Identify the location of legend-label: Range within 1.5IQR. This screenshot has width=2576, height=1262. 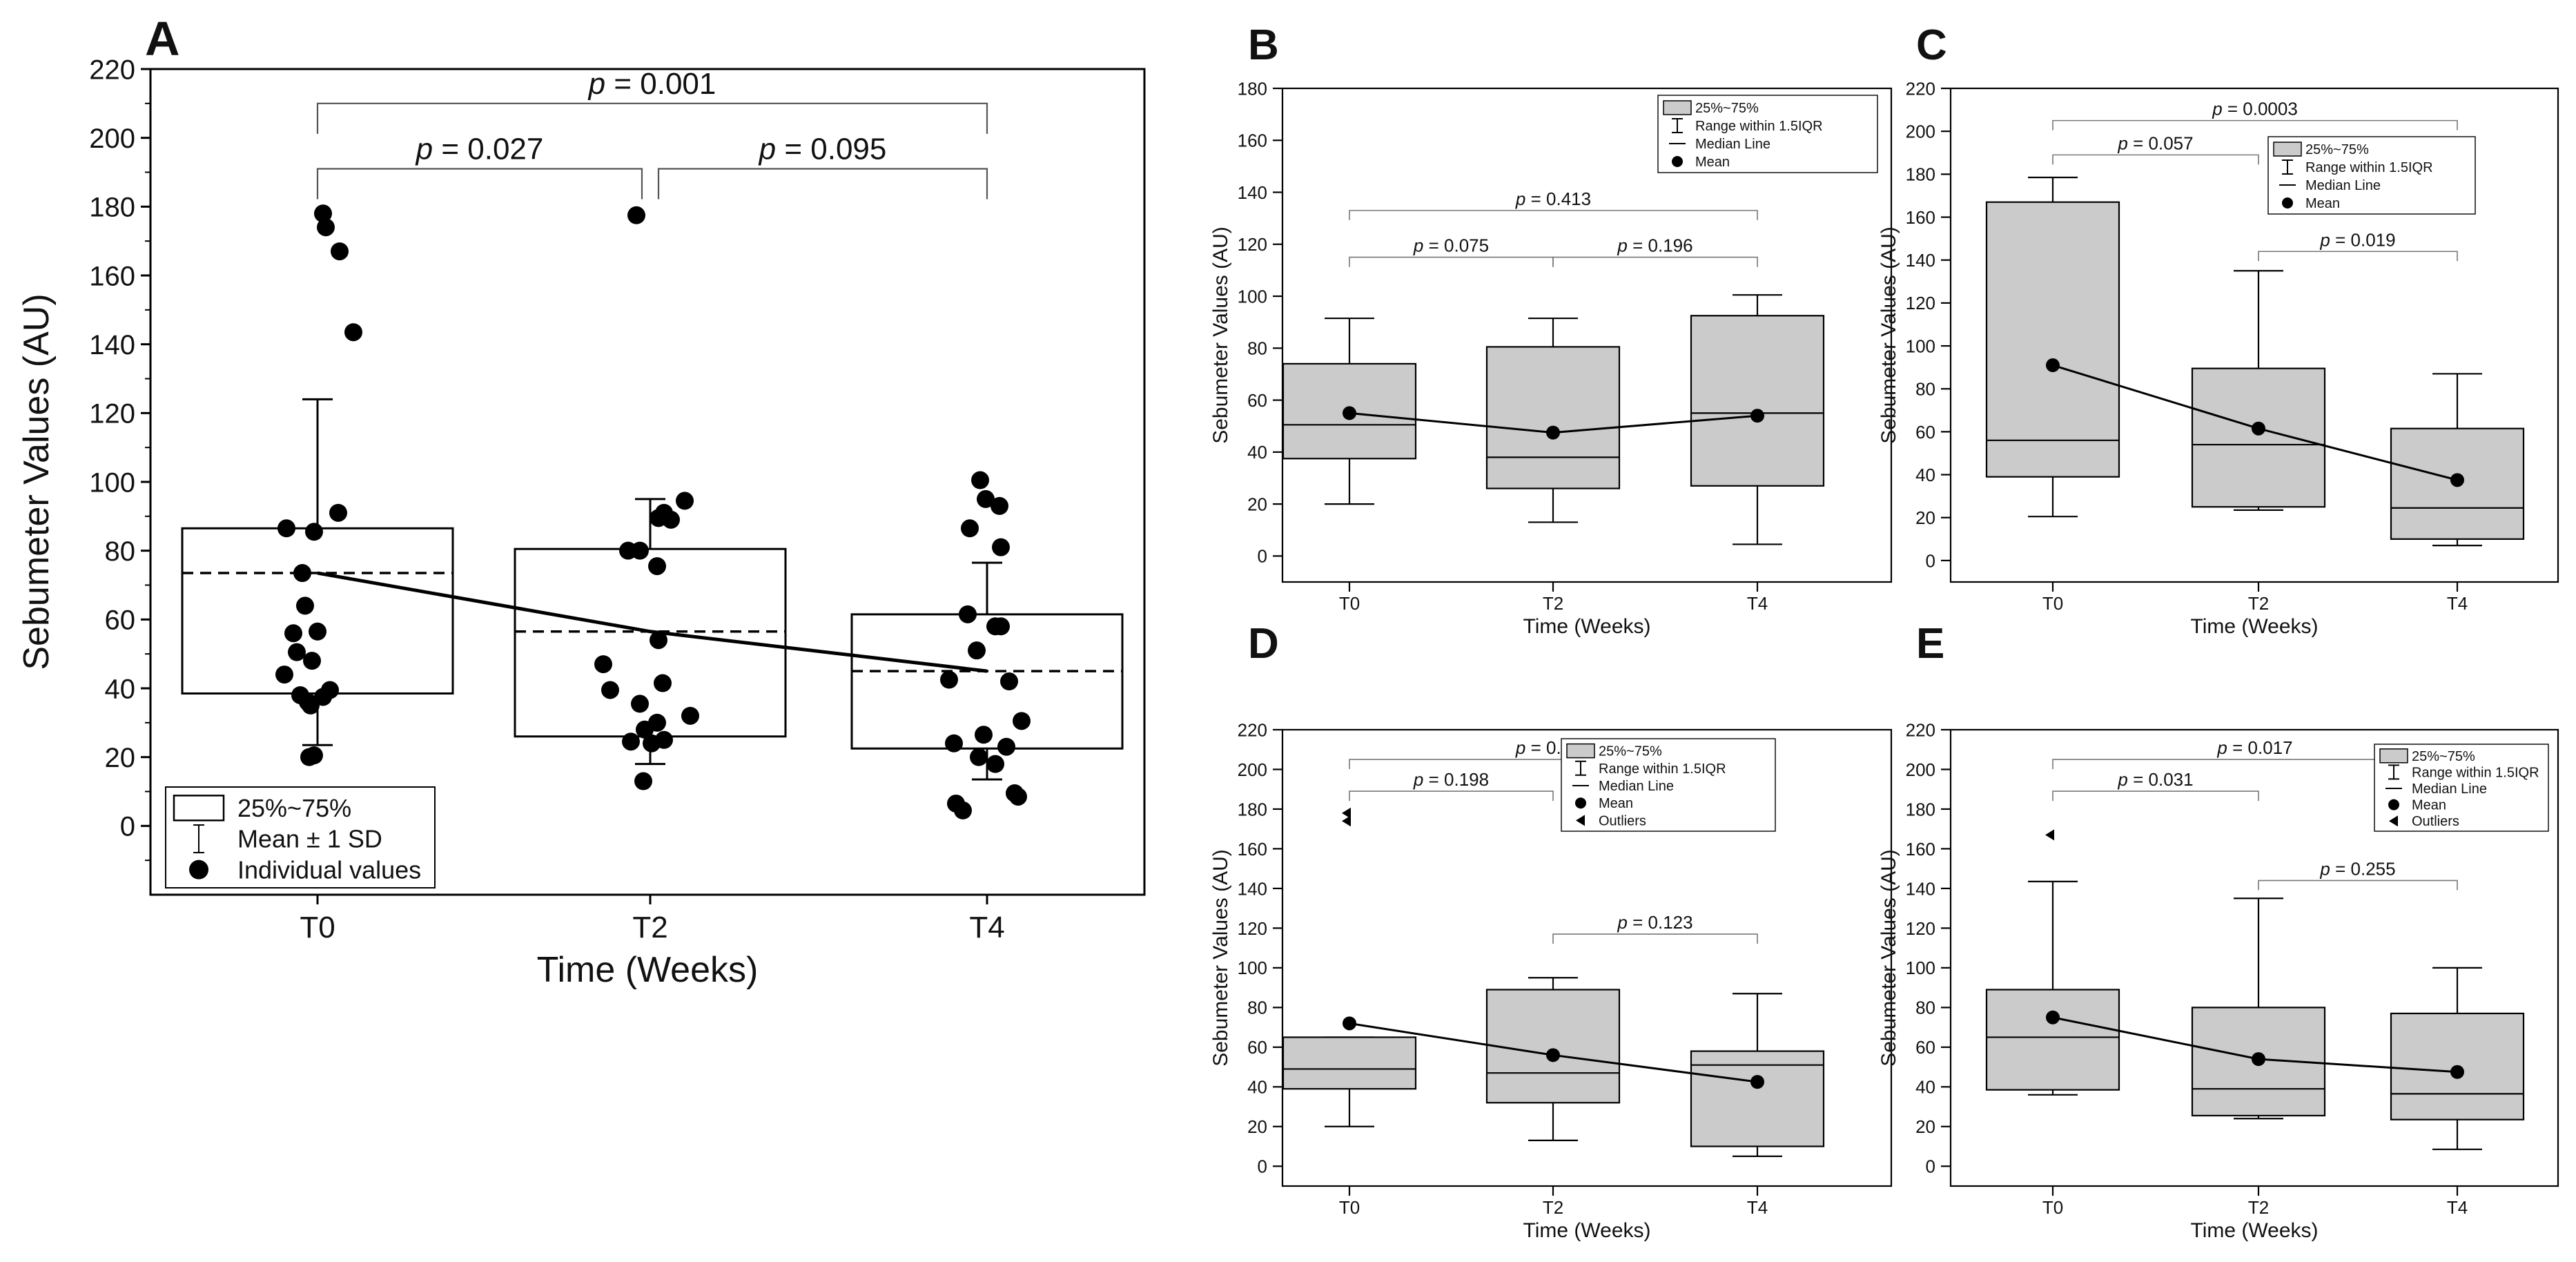
(1662, 769).